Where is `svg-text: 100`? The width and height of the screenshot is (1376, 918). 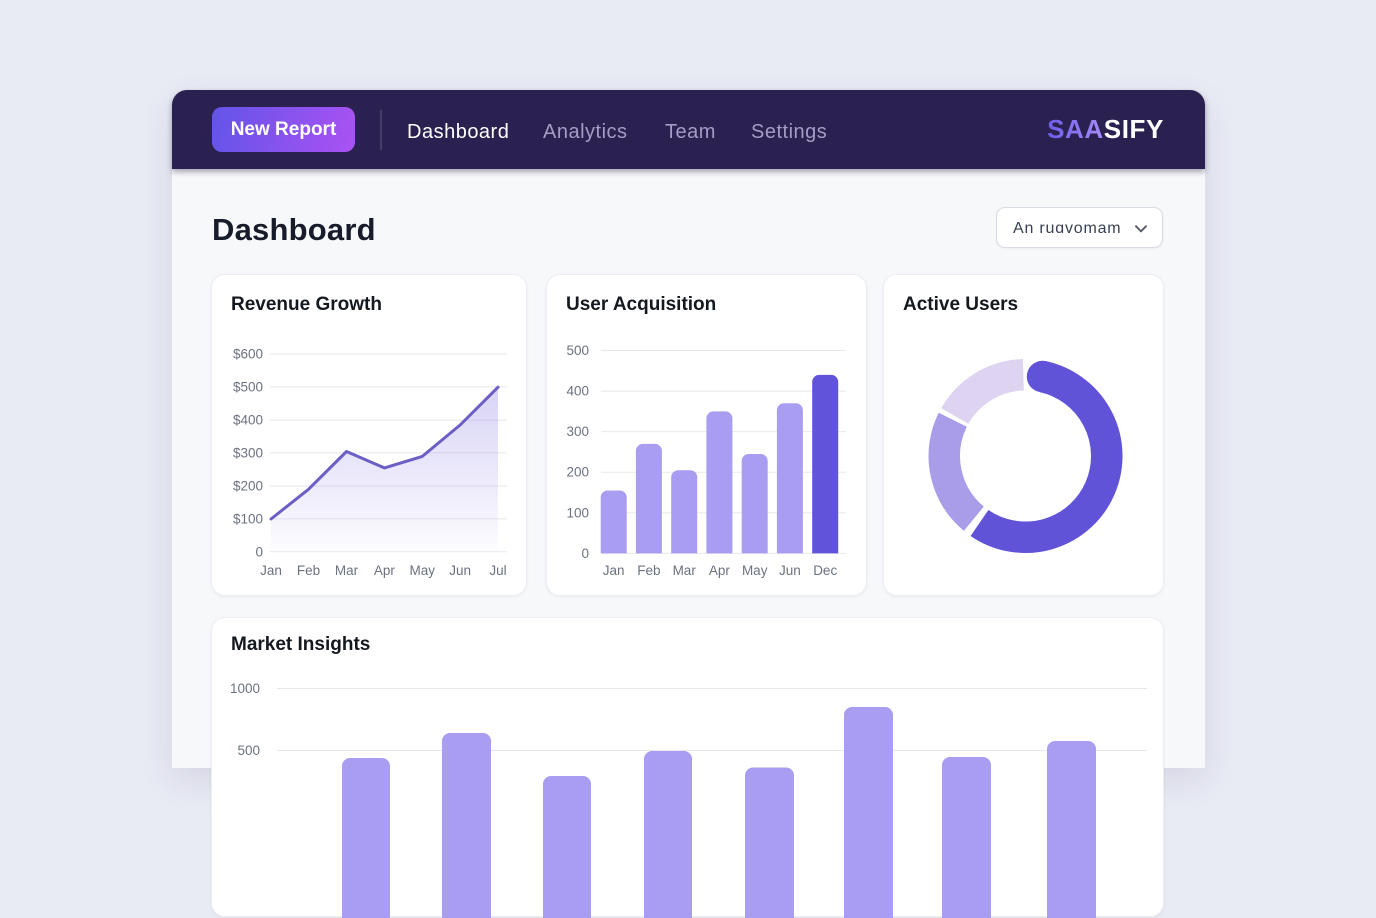
svg-text: 100 is located at coordinates (577, 512).